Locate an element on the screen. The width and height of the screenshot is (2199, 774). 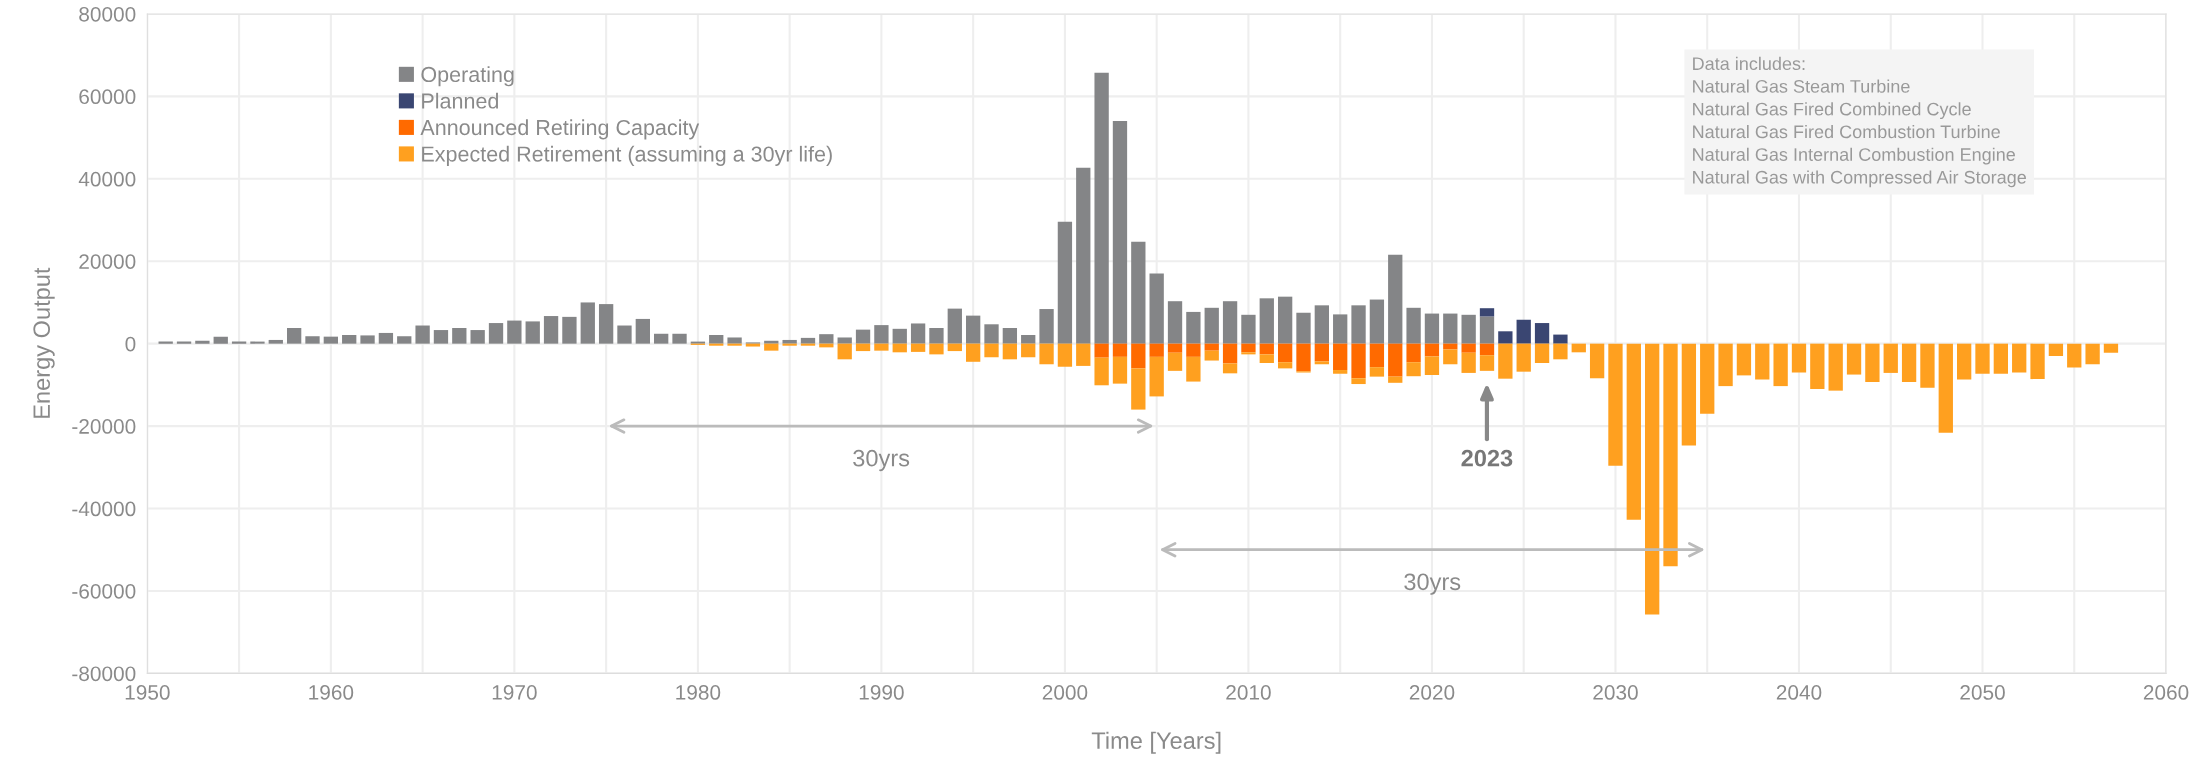
x-axis-title: Time [Years] is located at coordinates (1156, 742).